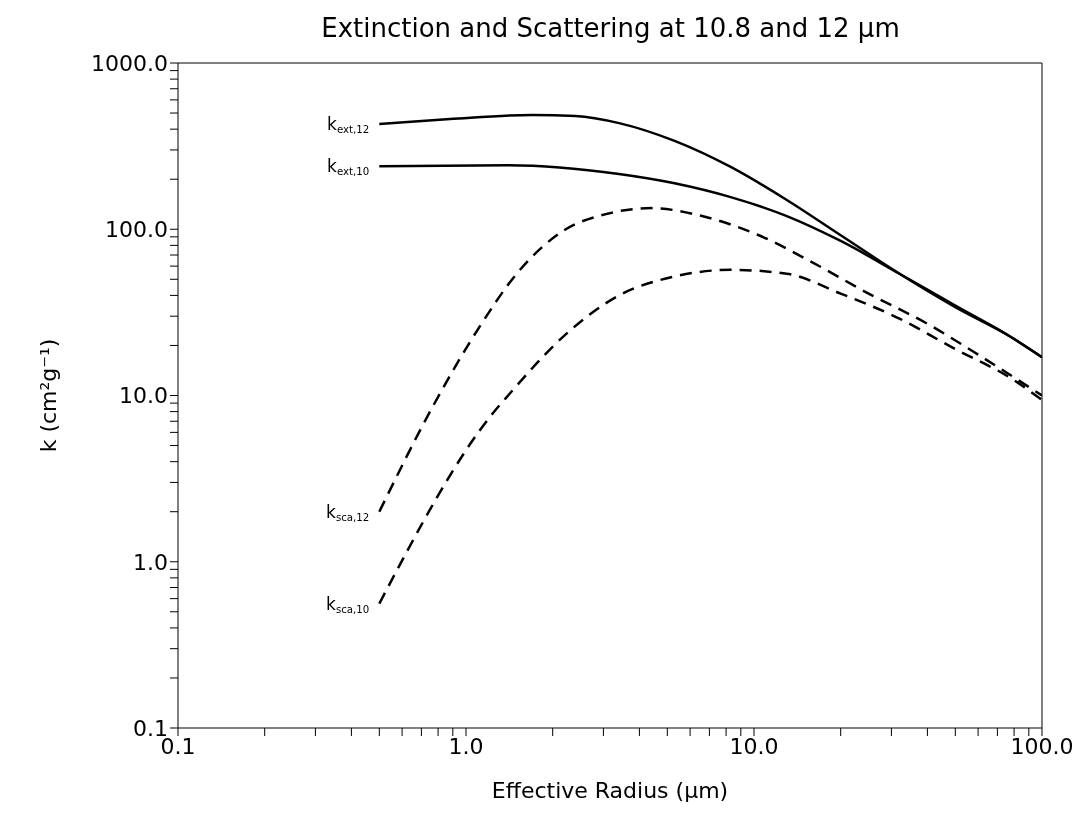 The height and width of the screenshot is (831, 1084). Describe the element at coordinates (610, 790) in the screenshot. I see `x-axis-title: Effective Radius (μm)` at that location.